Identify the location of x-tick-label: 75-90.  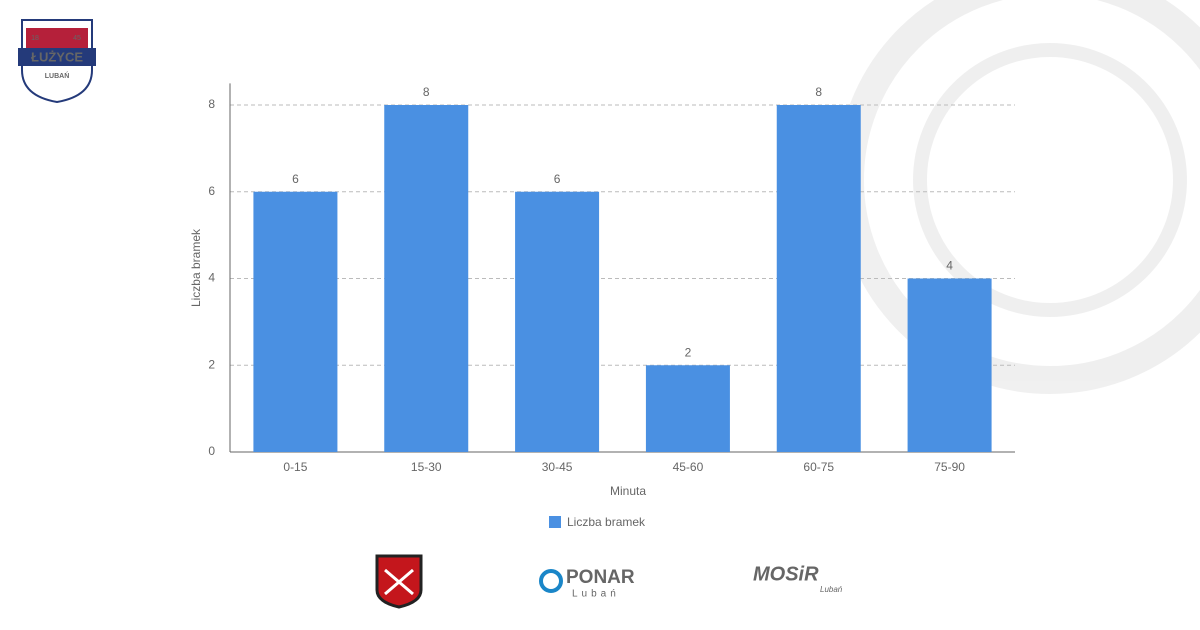
(949, 467).